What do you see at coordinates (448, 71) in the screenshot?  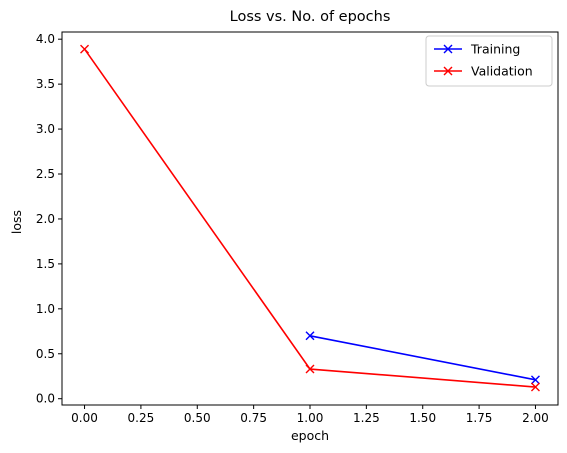 I see `legend-validation-marker` at bounding box center [448, 71].